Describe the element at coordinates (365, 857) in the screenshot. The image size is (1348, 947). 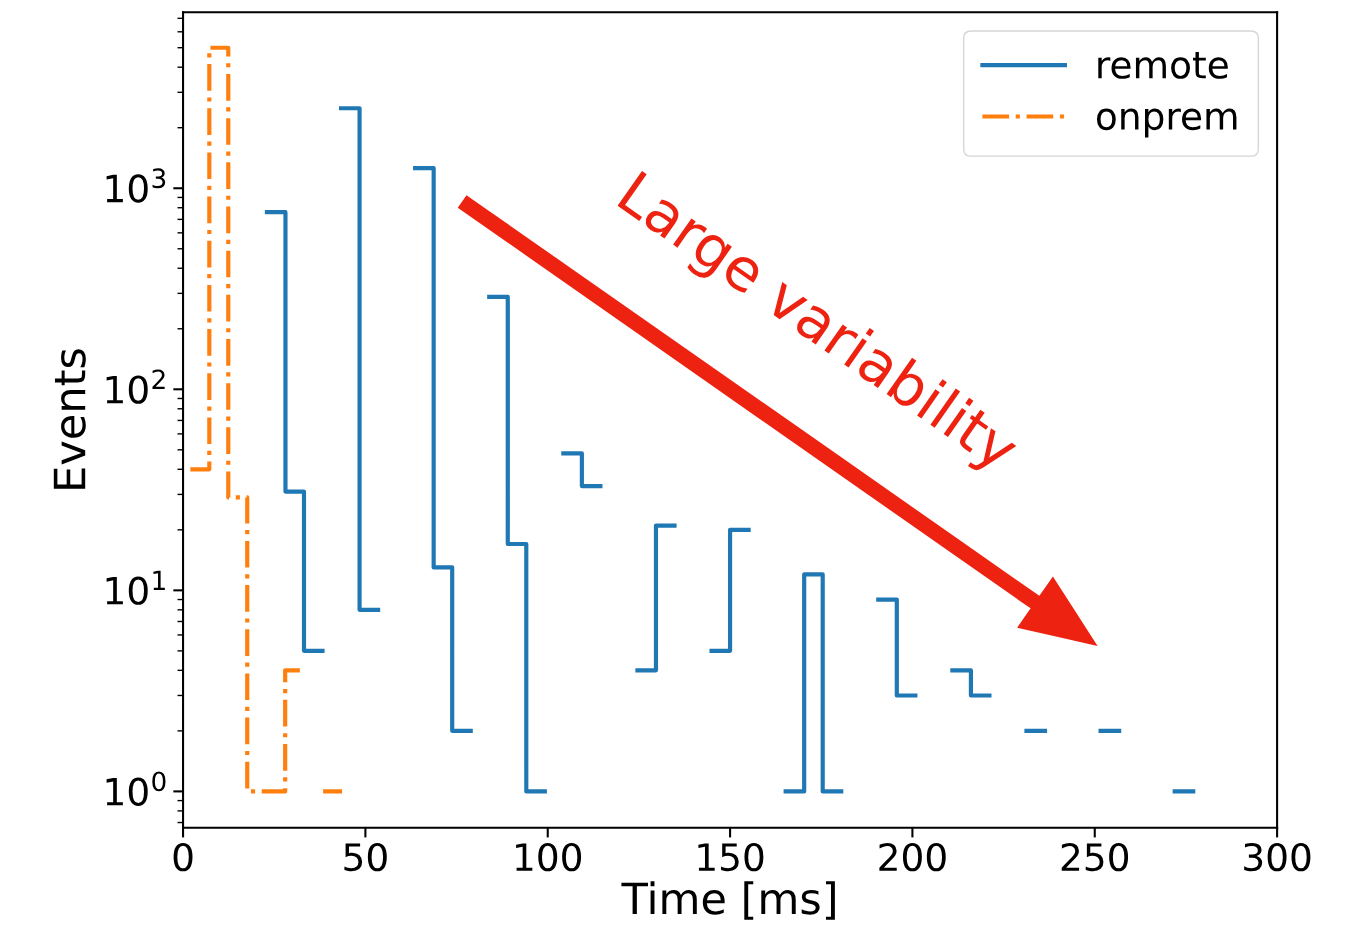
I see `x-tick-label: 50` at that location.